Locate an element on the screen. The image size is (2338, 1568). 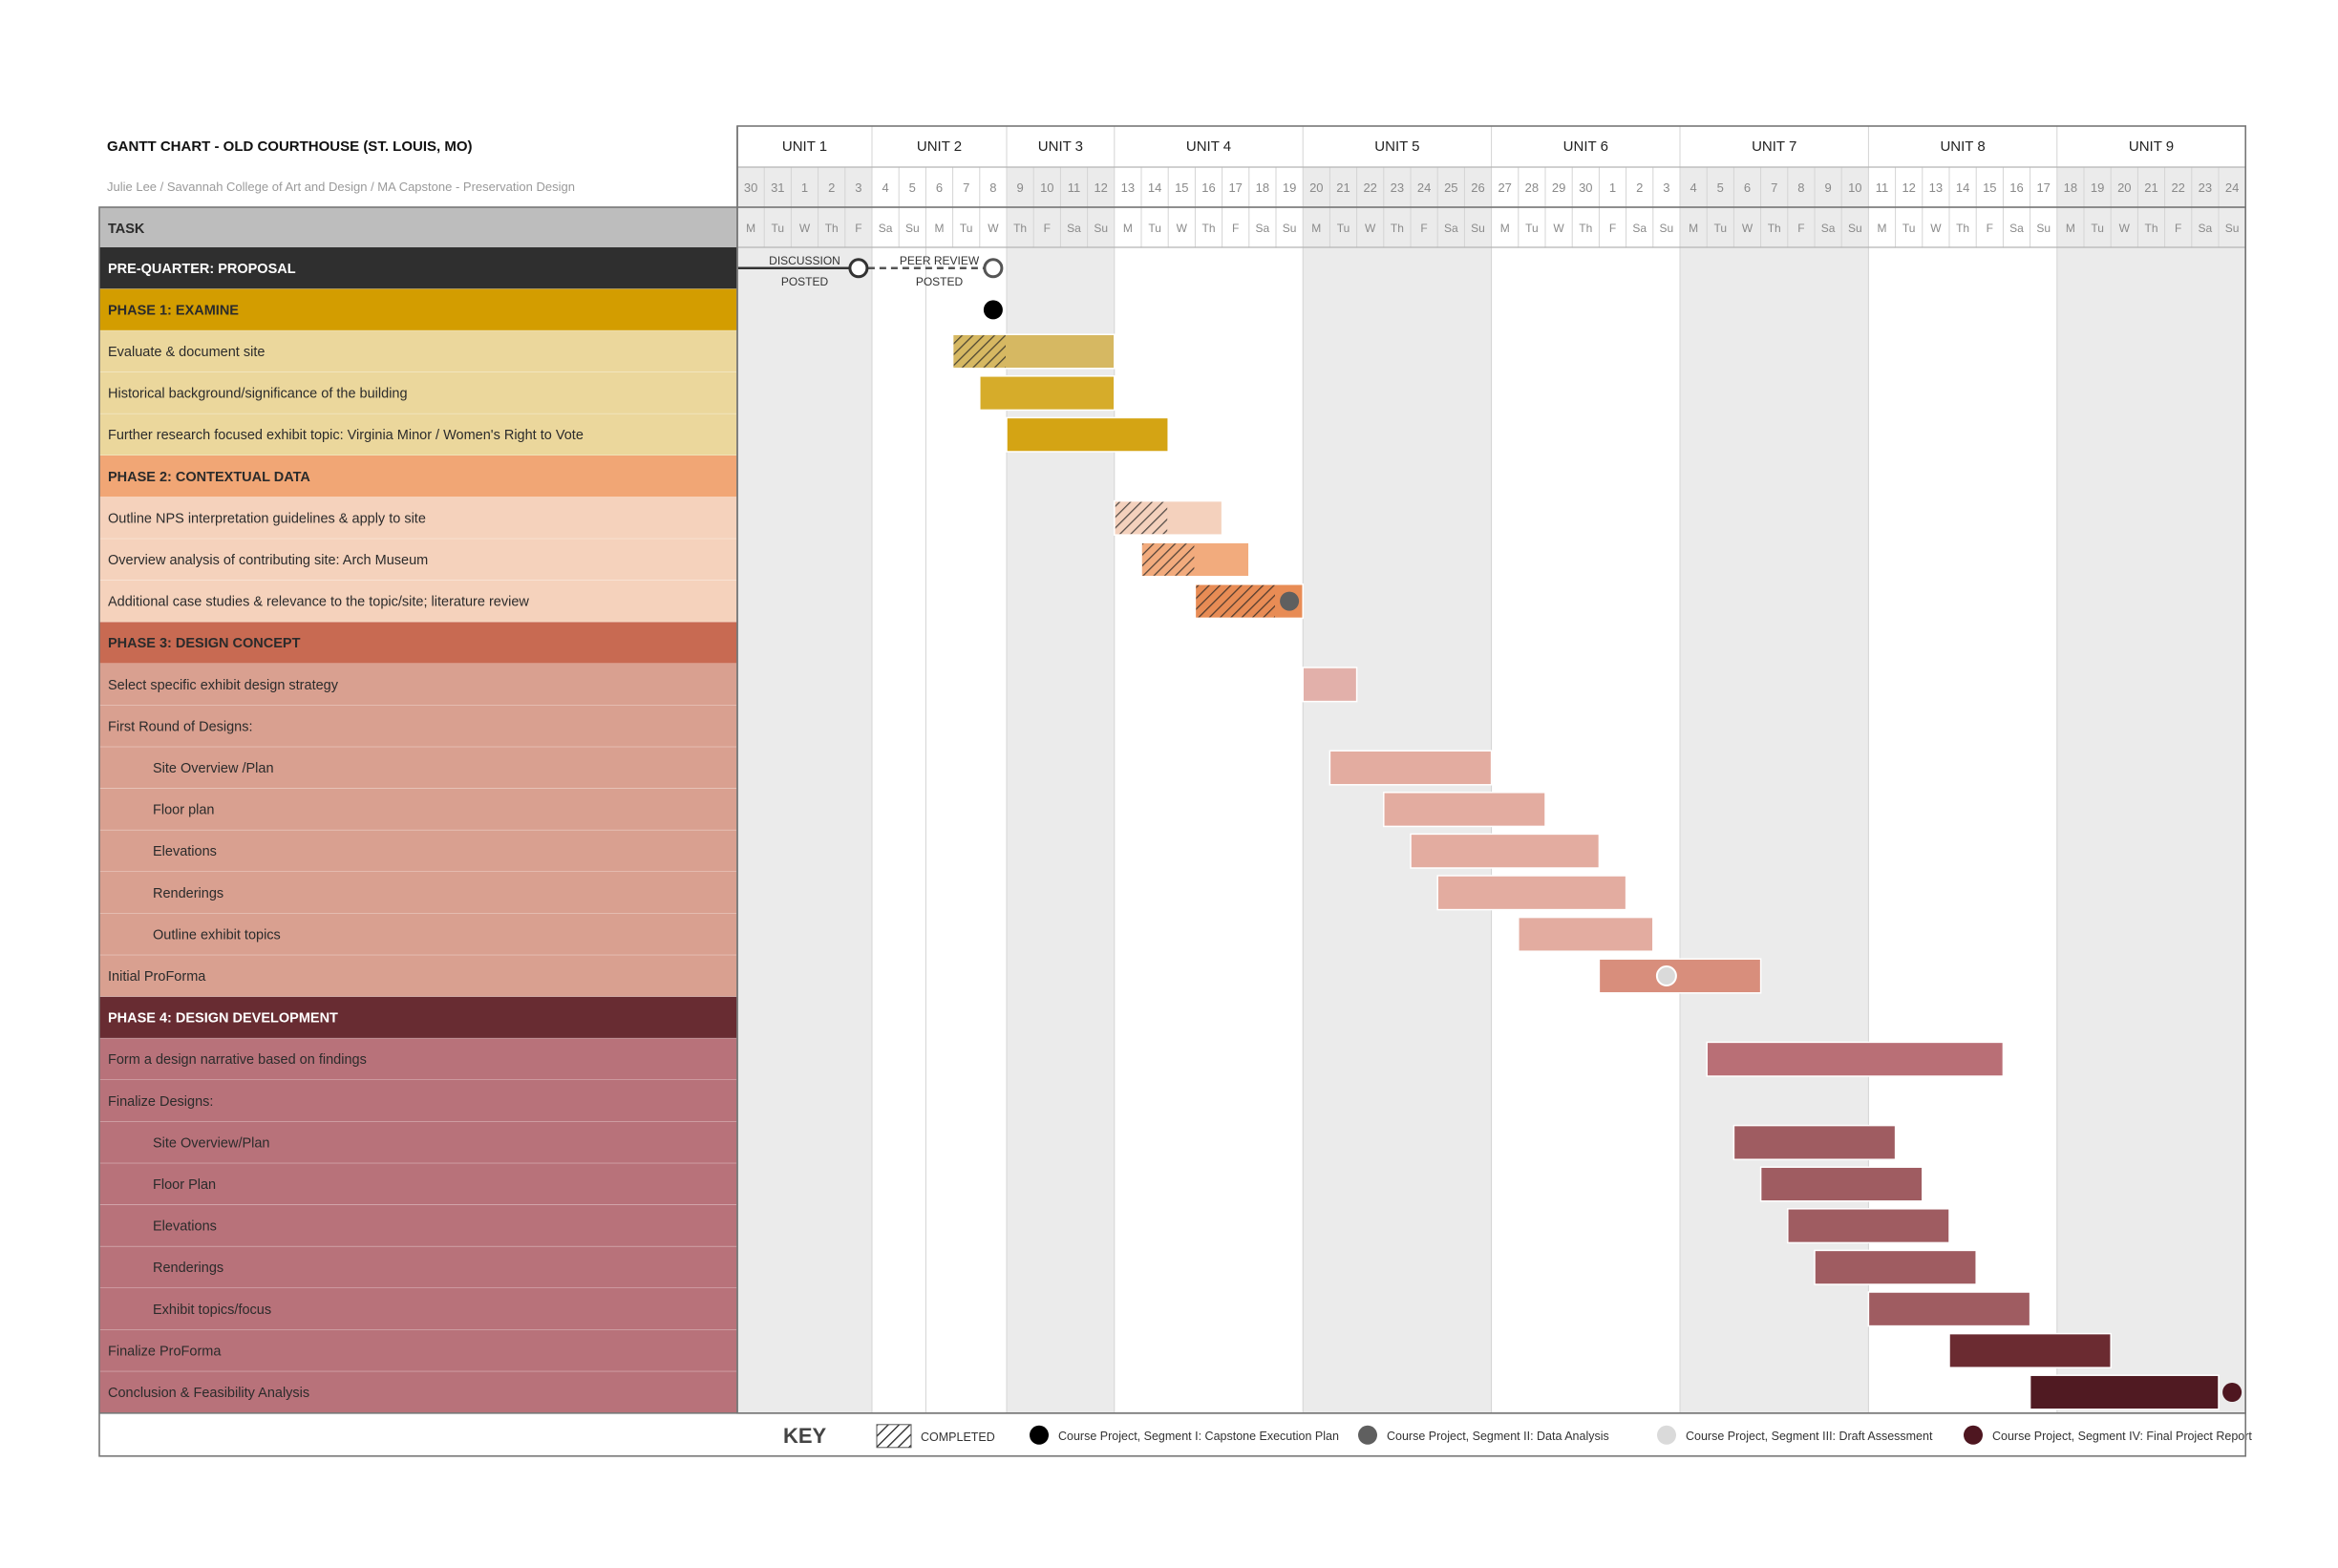
task-label: Conclusion & Feasibility Analysis is located at coordinates (209, 1393).